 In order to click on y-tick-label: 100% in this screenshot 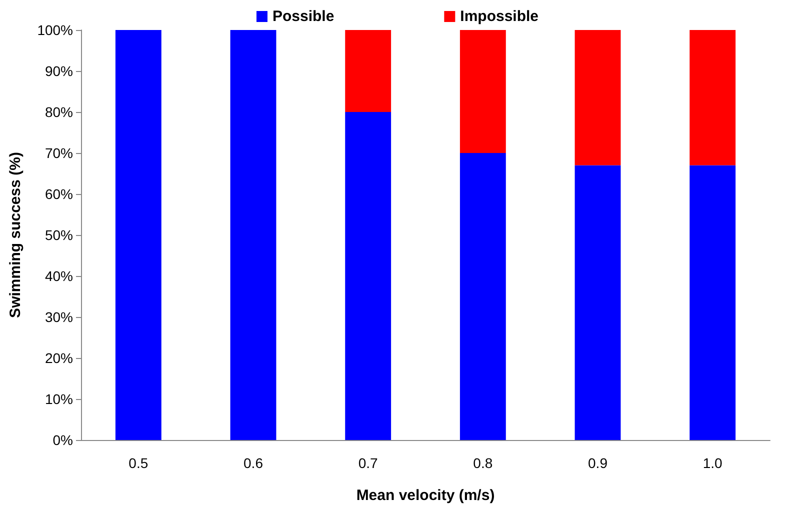, I will do `click(55, 30)`.